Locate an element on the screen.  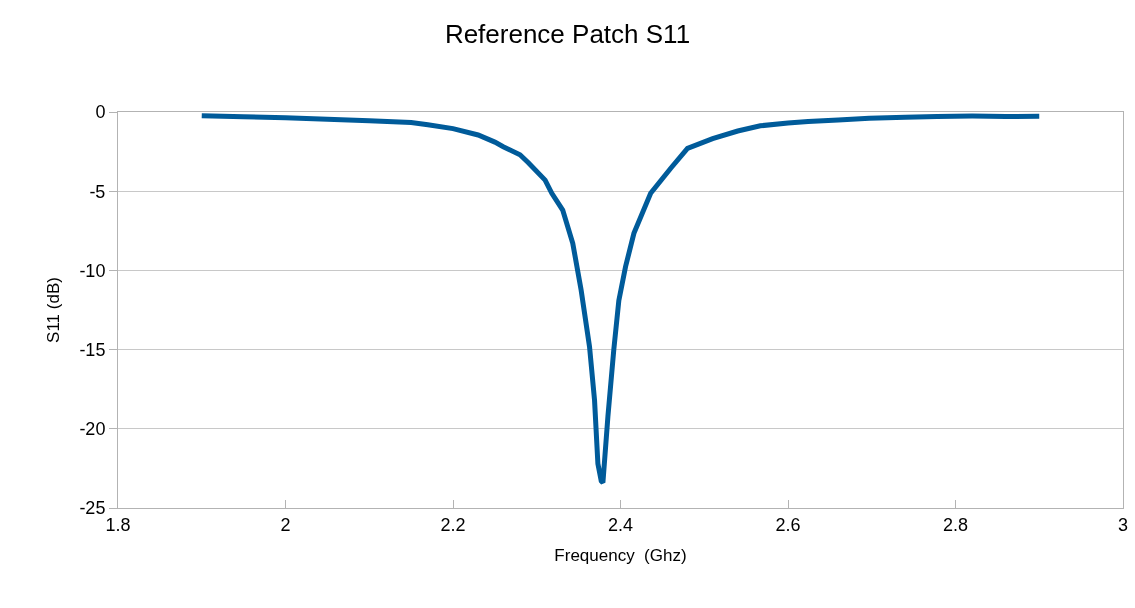
x-tick-label: 2.4 is located at coordinates (620, 524).